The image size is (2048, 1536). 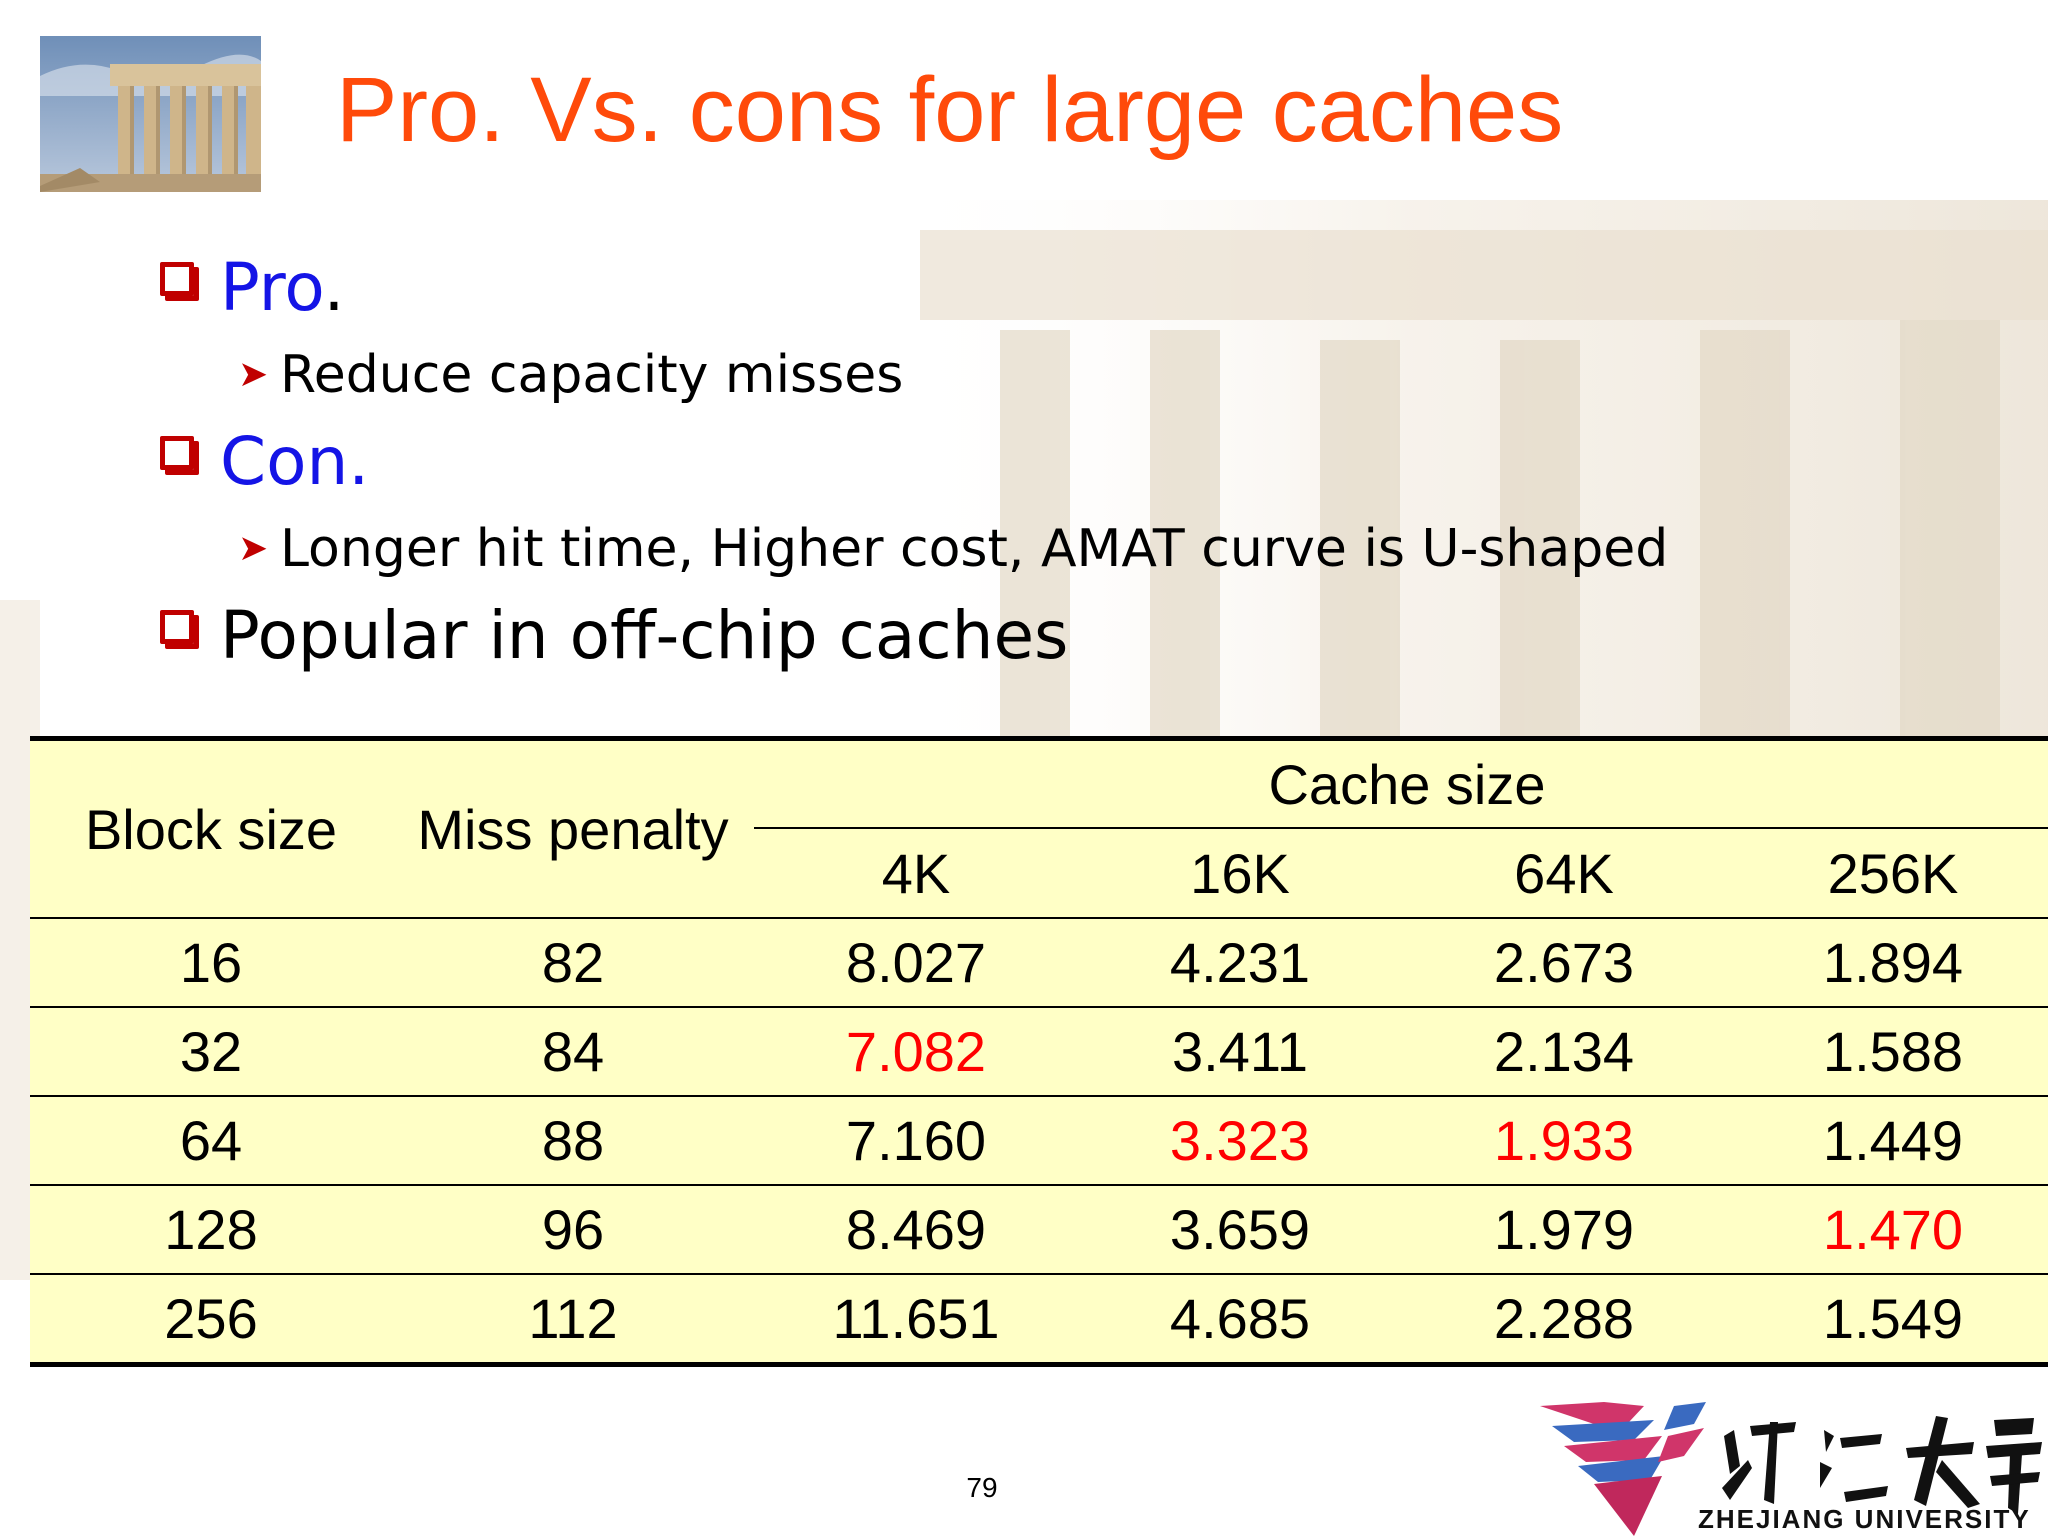 What do you see at coordinates (1564, 1140) in the screenshot?
I see `cell-amat-best: 1.933` at bounding box center [1564, 1140].